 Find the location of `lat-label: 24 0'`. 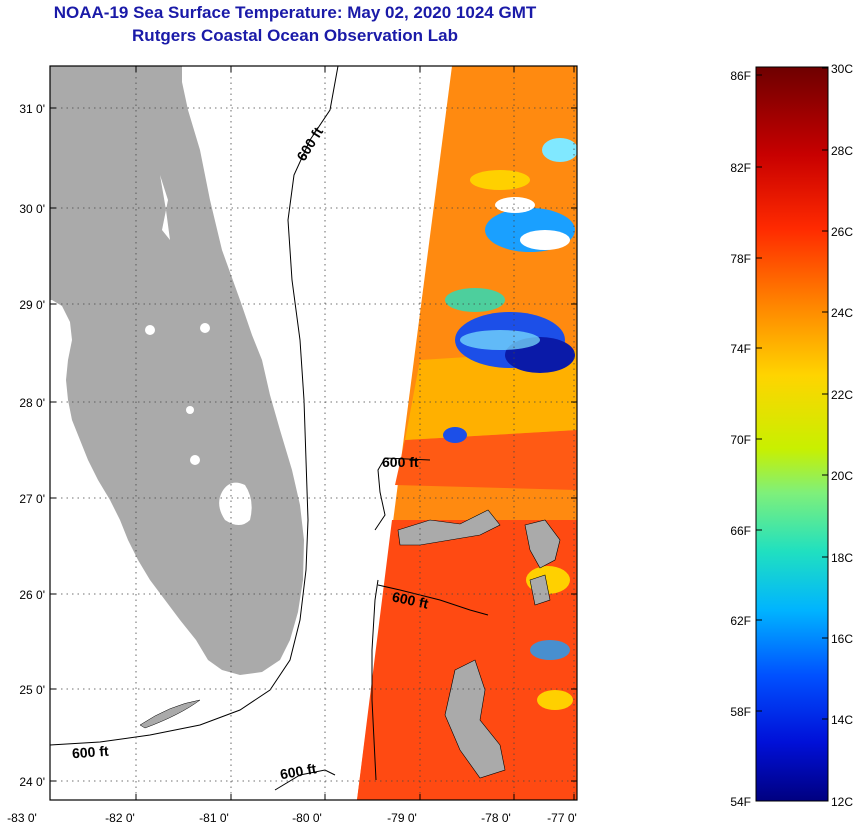

lat-label: 24 0' is located at coordinates (32, 782).